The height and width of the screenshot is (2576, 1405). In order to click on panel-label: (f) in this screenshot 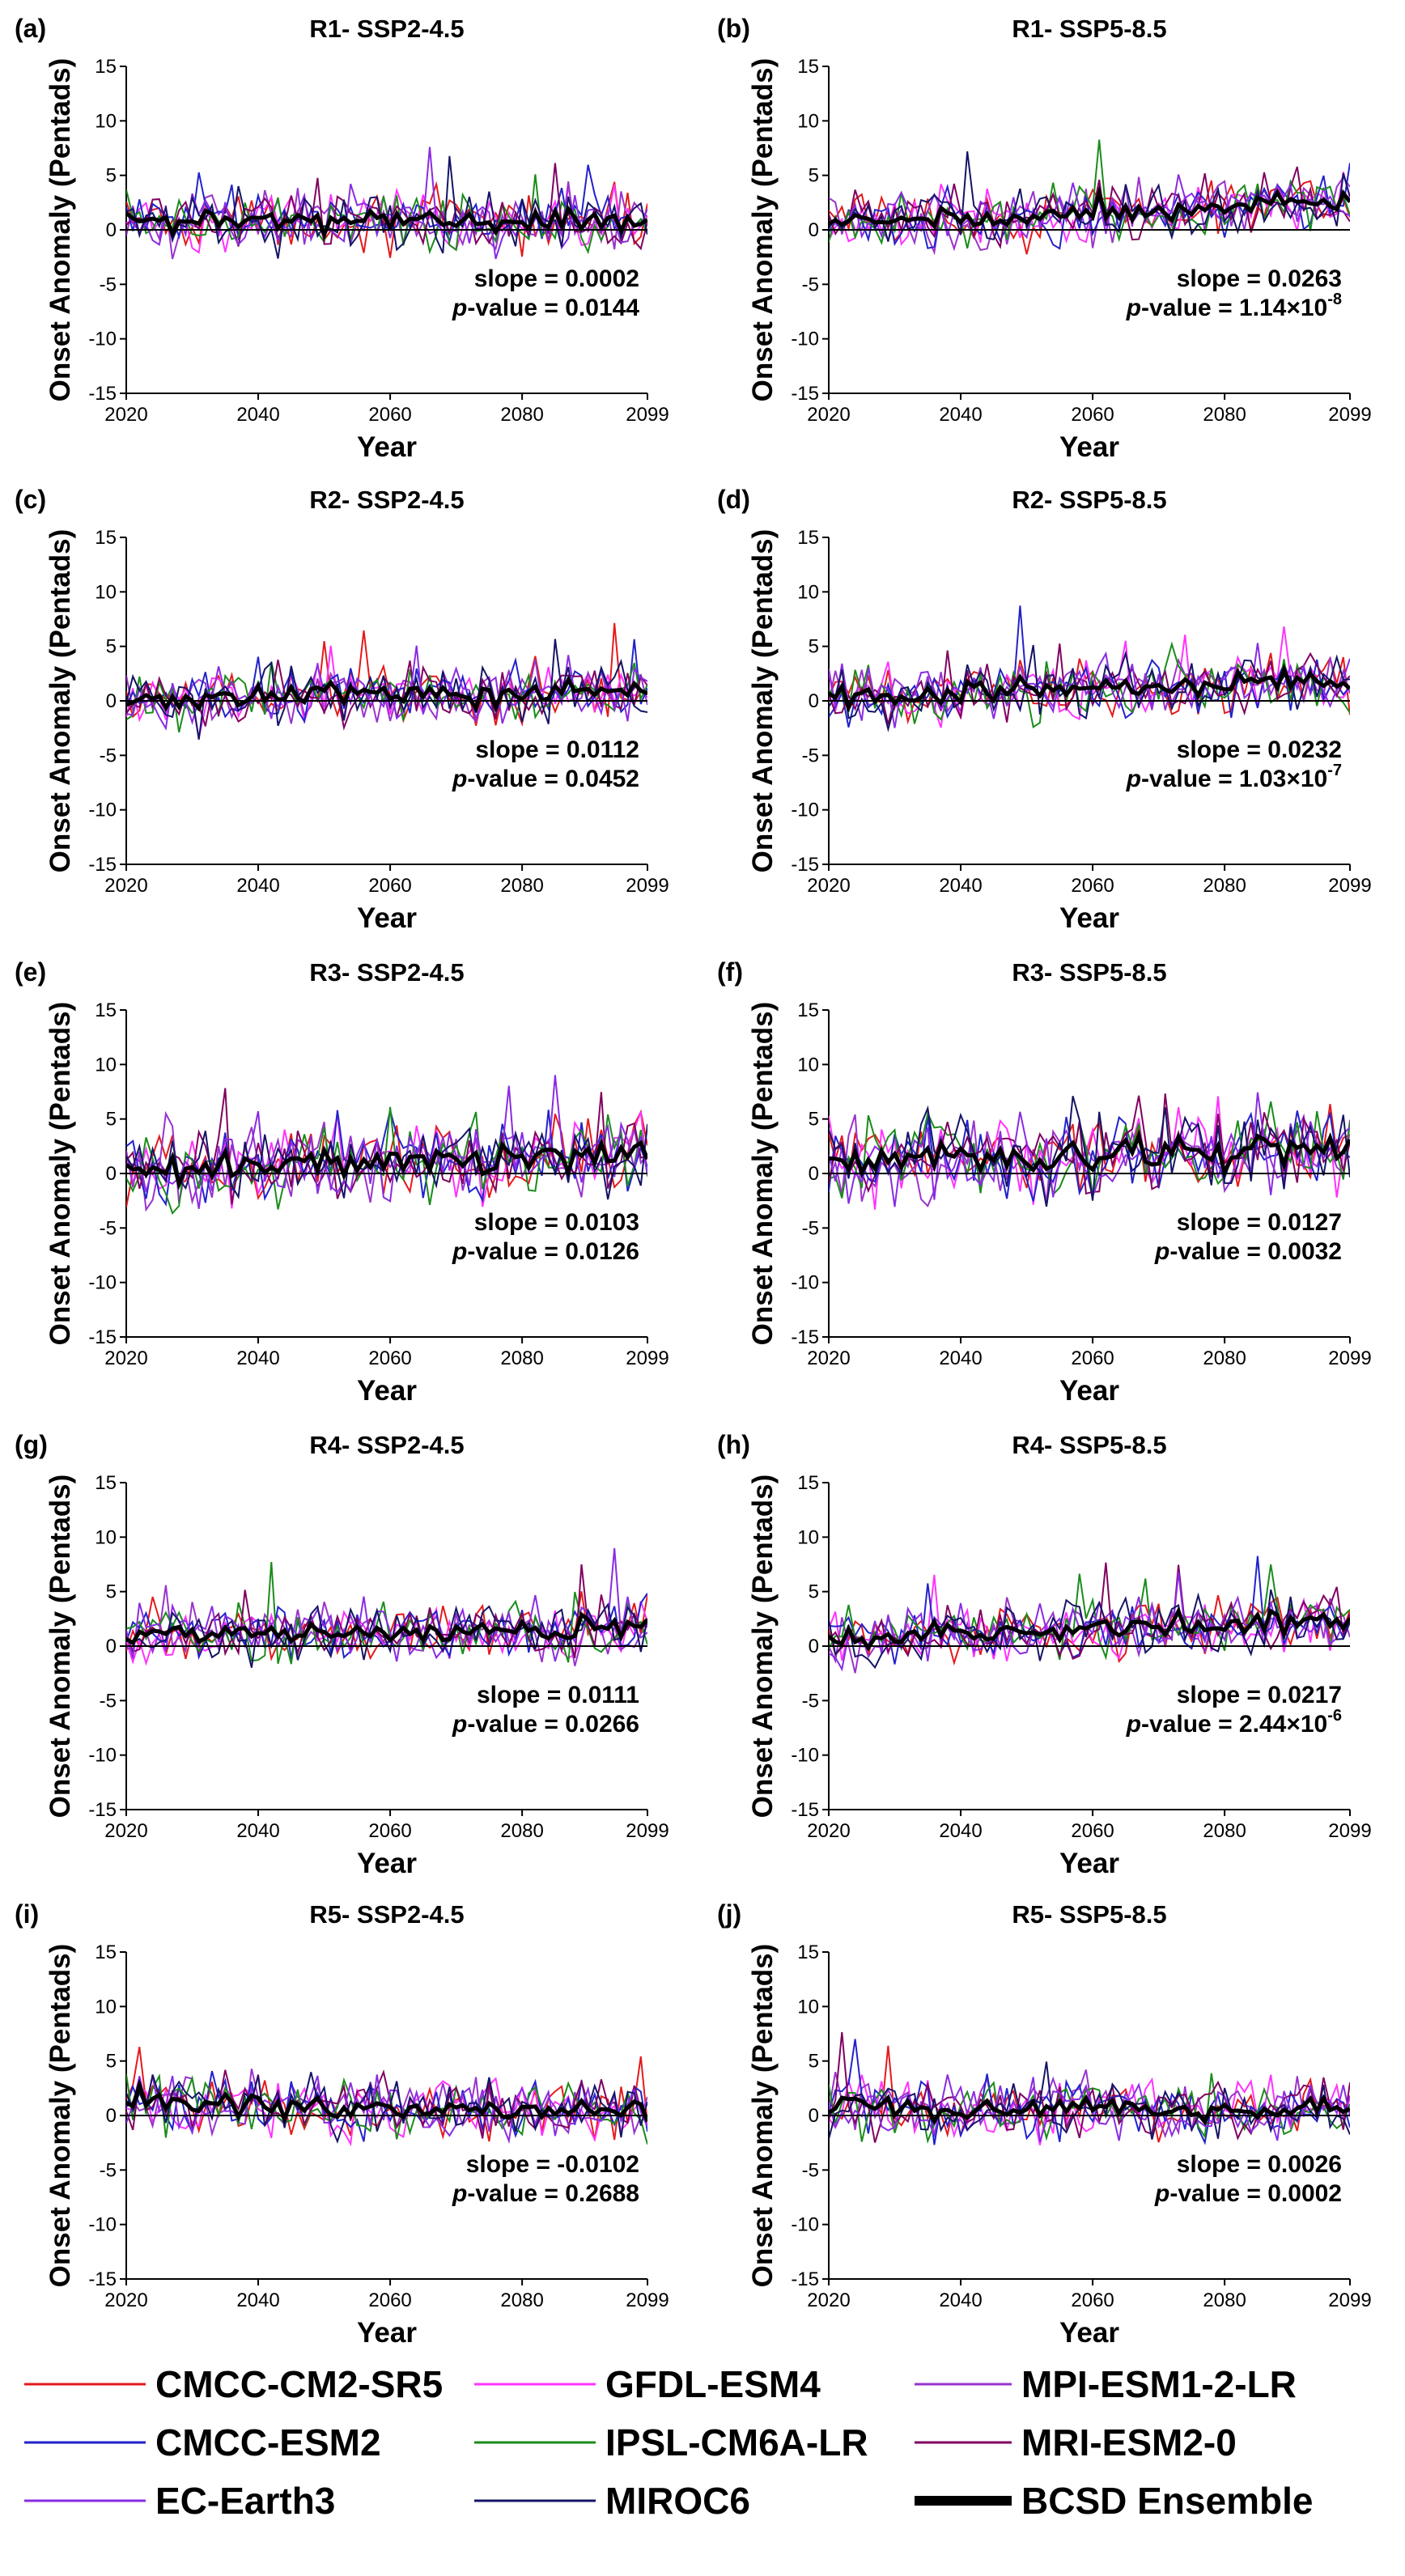, I will do `click(730, 972)`.